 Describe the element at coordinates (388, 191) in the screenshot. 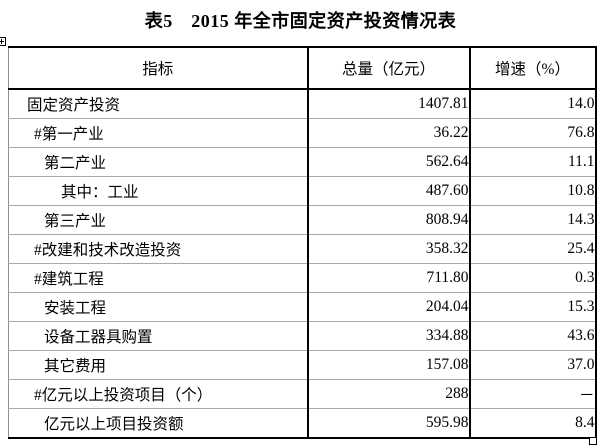

I see `total-cell: 487.60` at that location.